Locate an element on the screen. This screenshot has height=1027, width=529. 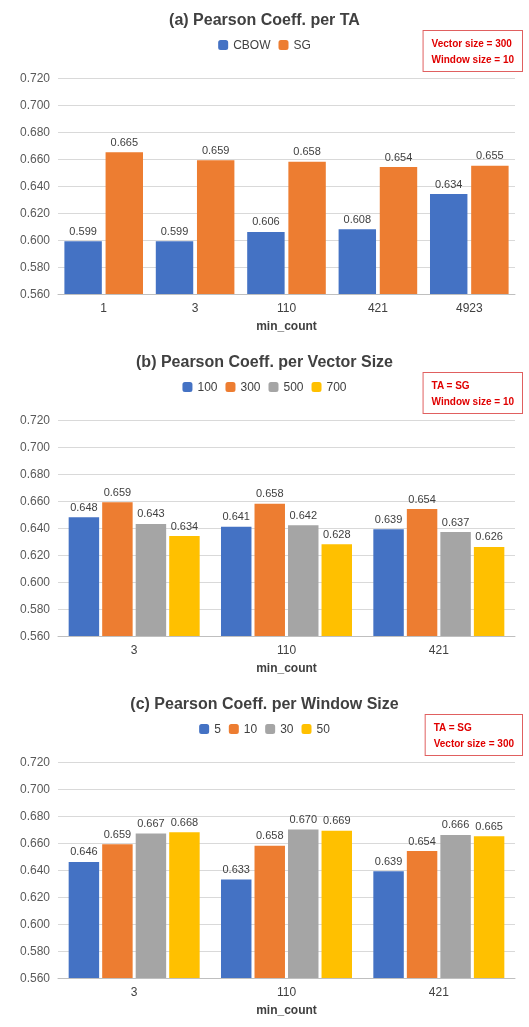
chart-title: (c) Pearson Coeff. per Window Size is located at coordinates (264, 703).